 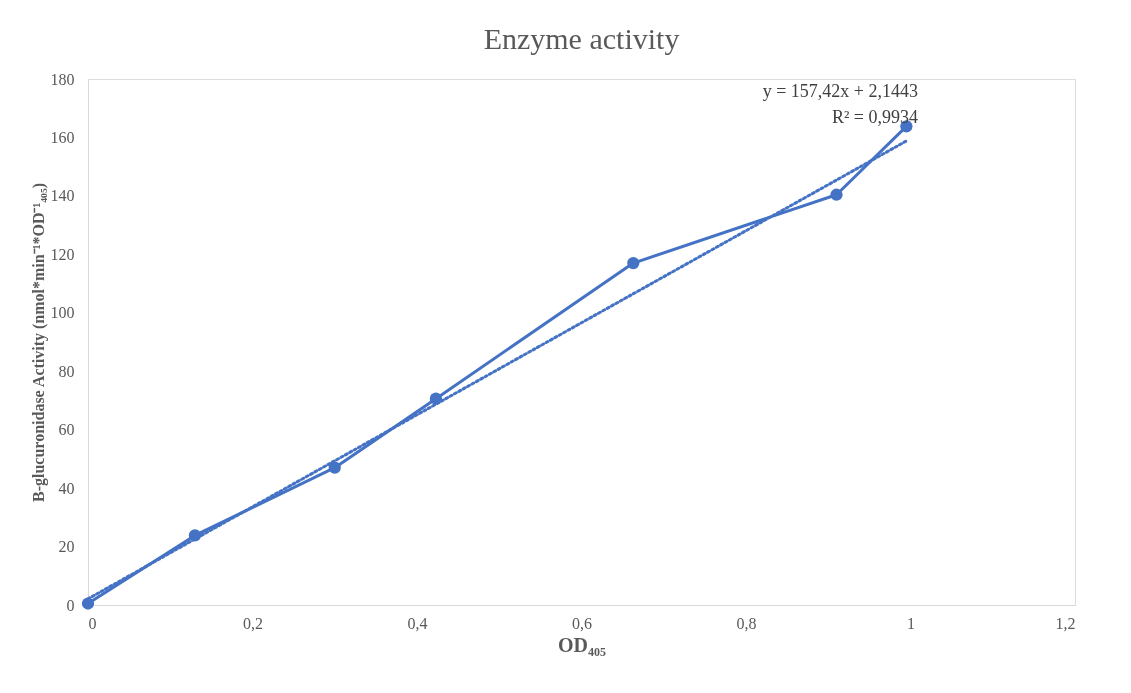 I want to click on y-tick-label: 0, so click(x=70, y=605).